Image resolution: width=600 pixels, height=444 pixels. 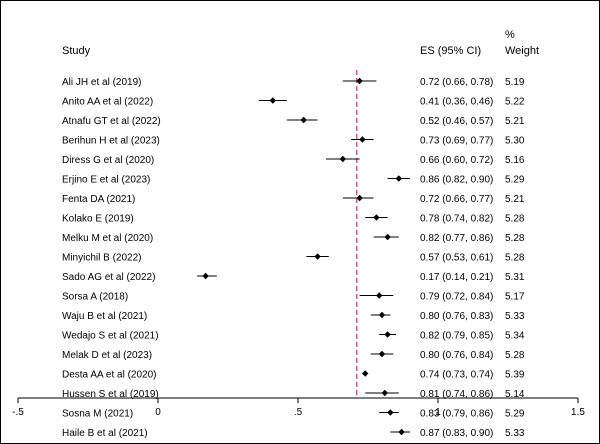 I want to click on study-row: Waju B et al (2021) 0.80 (0.76, 0.83) 5.33, so click(x=293, y=316).